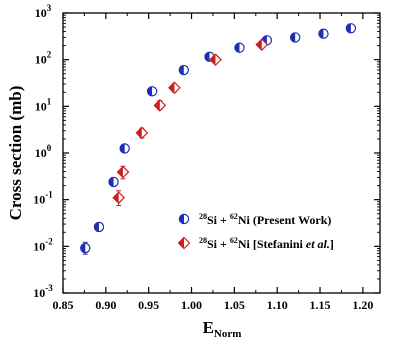 This screenshot has height=347, width=409. Describe the element at coordinates (63, 305) in the screenshot. I see `x-tick-label: 0.85` at that location.